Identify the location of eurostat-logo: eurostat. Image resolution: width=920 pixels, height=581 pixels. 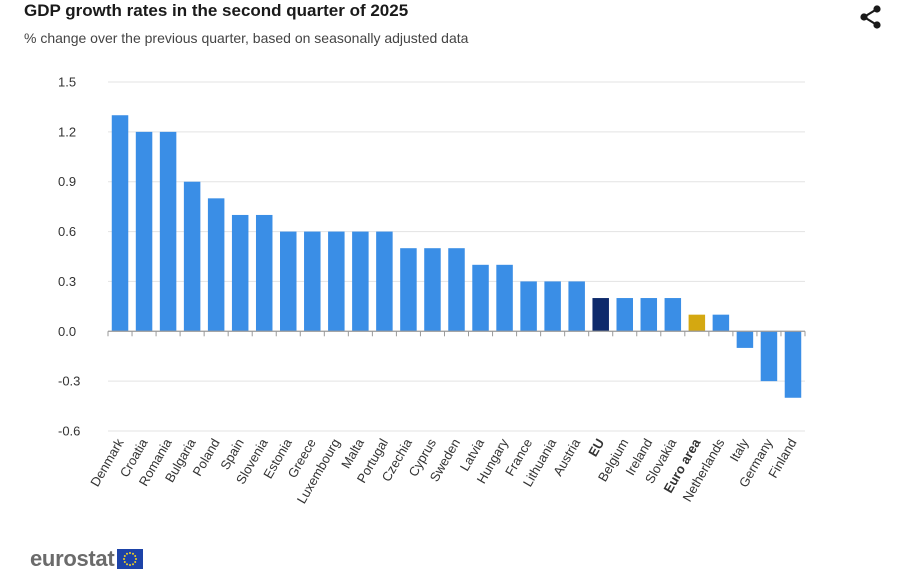
(87, 559).